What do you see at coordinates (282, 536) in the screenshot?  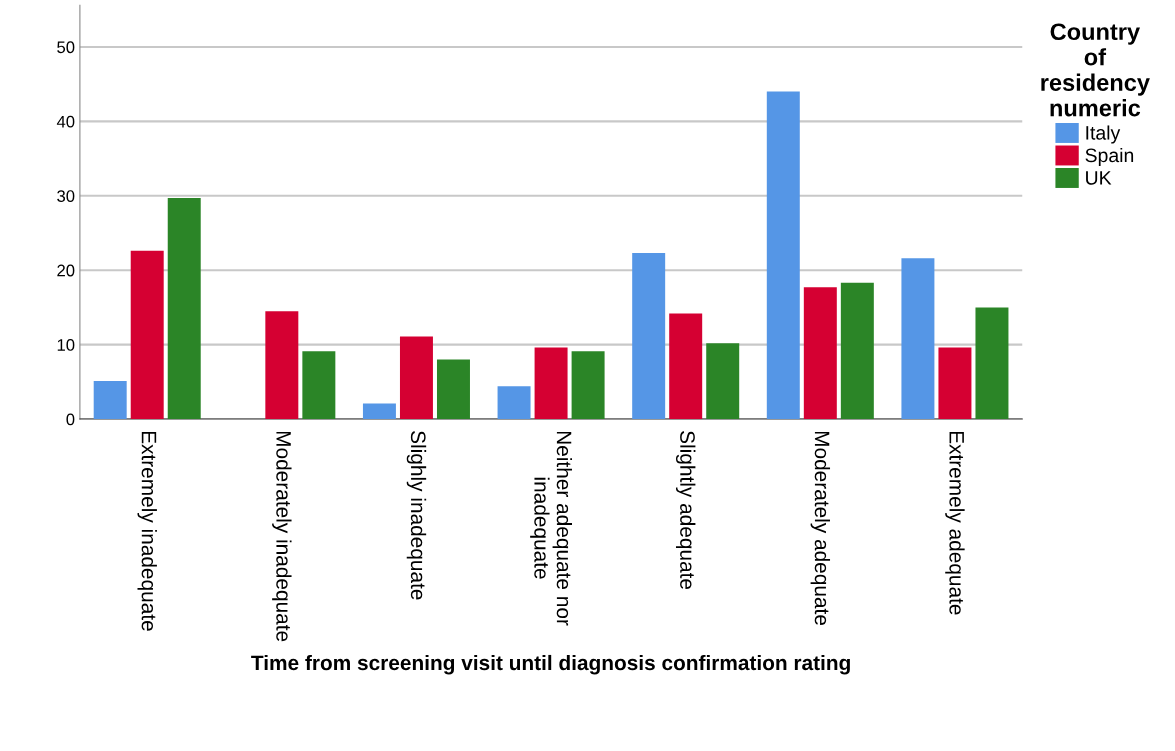 I see `x-tick-label: Moderately inadequate` at bounding box center [282, 536].